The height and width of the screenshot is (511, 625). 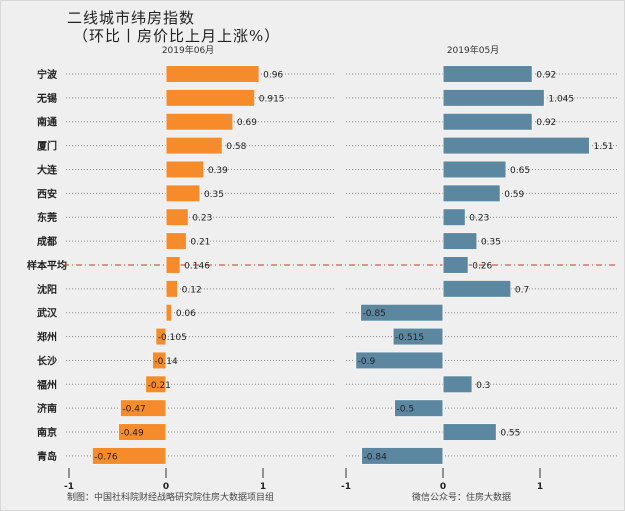 I want to click on data-label: 0.21, so click(x=200, y=243).